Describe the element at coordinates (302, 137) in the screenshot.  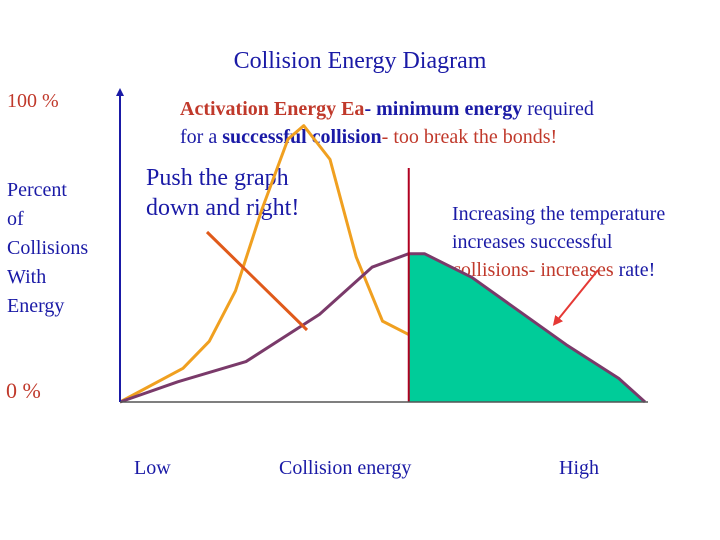
I see `activation-successful-collision: successful collision` at that location.